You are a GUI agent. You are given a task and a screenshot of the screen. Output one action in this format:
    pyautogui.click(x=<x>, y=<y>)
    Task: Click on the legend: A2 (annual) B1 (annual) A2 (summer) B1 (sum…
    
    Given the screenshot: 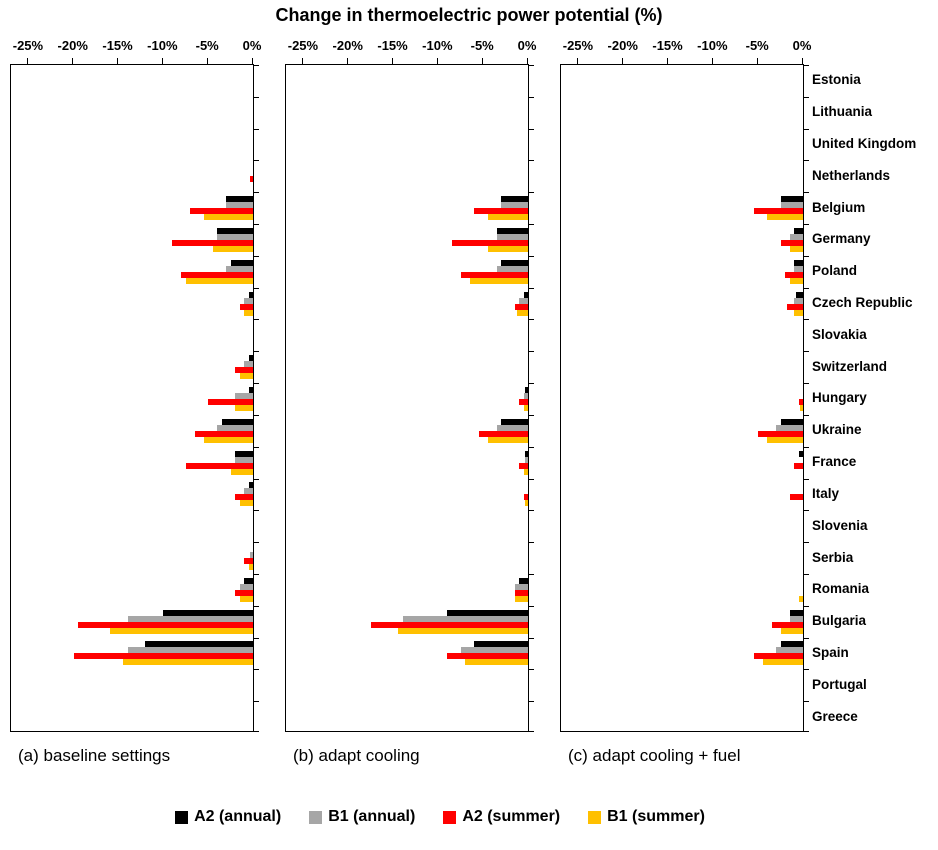 What is the action you would take?
    pyautogui.click(x=440, y=817)
    